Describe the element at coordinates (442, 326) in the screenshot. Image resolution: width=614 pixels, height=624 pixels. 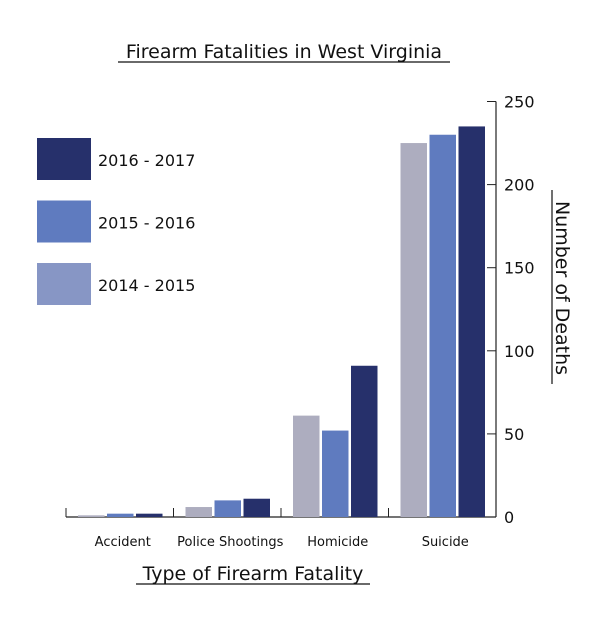
I see `bar-suicide-2015-2016` at that location.